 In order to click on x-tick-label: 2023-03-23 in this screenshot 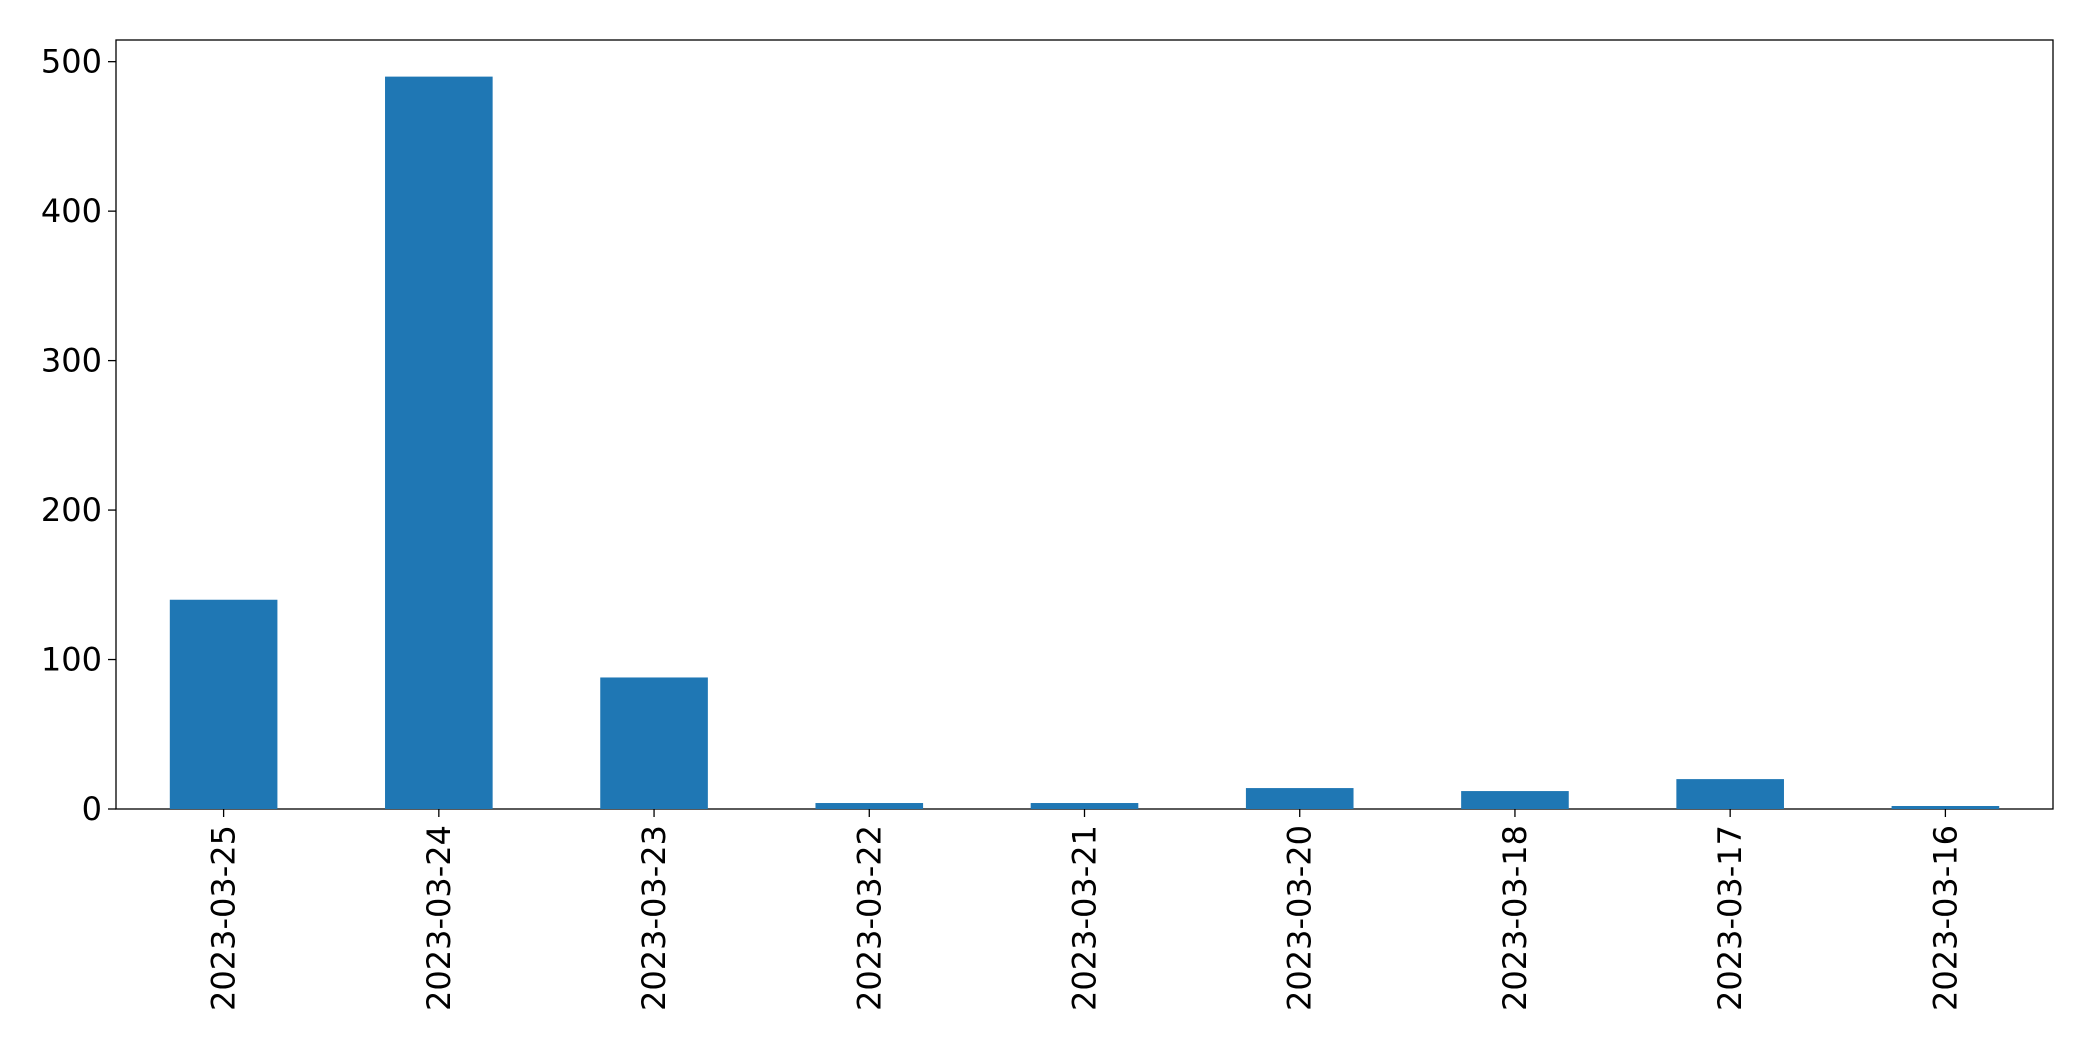, I will do `click(654, 918)`.